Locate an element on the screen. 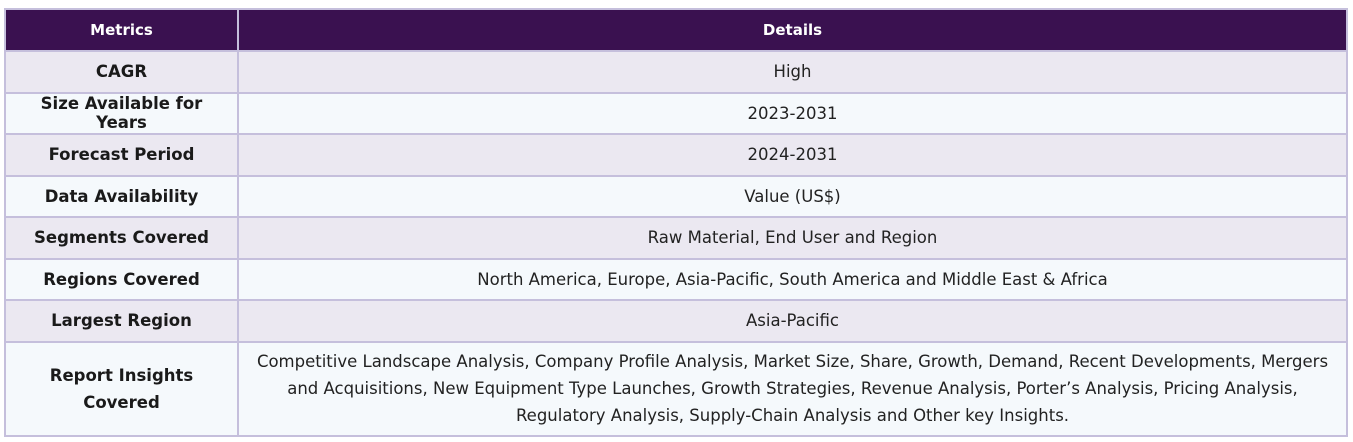  metric-cell: Size Available for Years is located at coordinates (121, 113).